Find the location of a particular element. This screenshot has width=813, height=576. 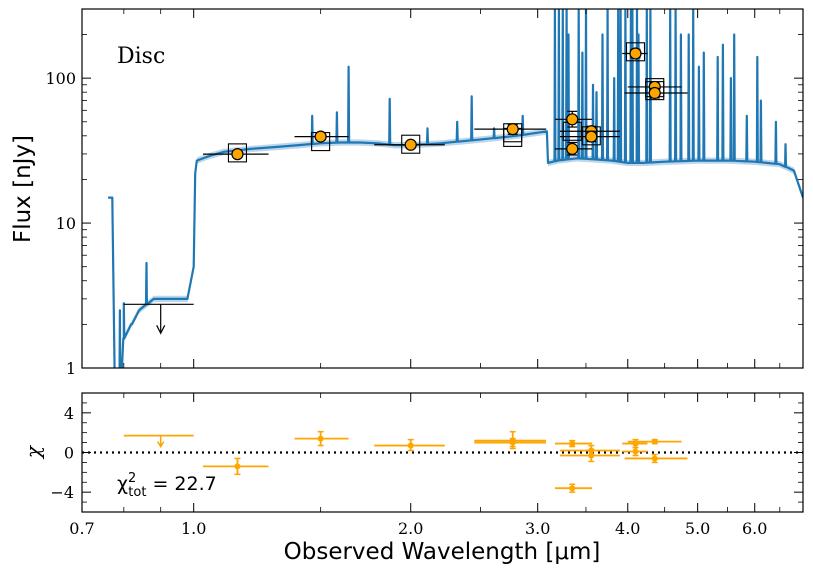

chi2-value: = 22.7 is located at coordinates (181, 484).